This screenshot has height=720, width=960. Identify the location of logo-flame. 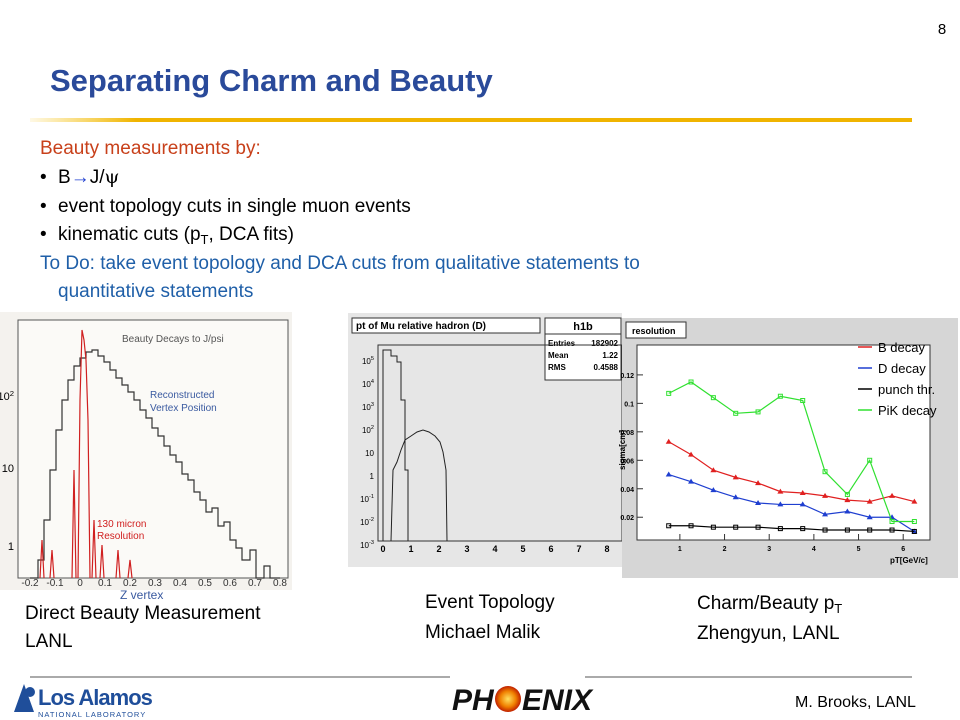
(508, 699).